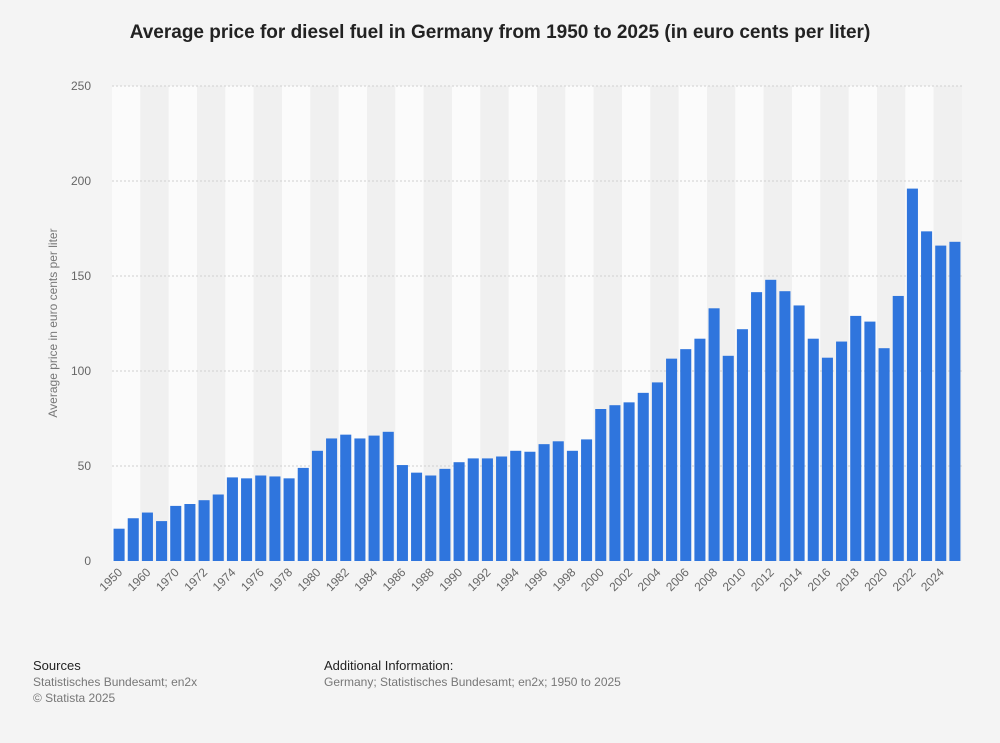 Image resolution: width=1000 pixels, height=743 pixels. Describe the element at coordinates (346, 497) in the screenshot. I see `bar-1982` at that location.